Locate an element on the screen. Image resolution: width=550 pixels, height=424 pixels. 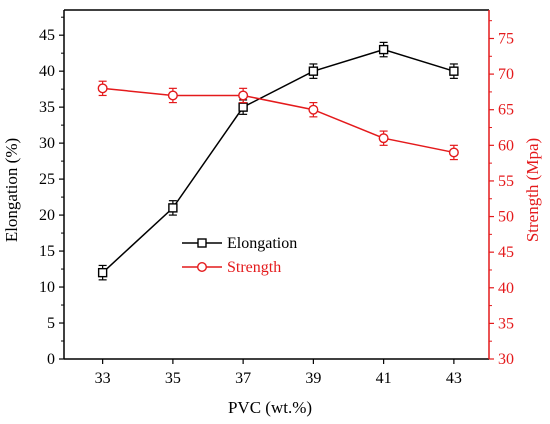
y-right-tick-label: 60 is located at coordinates (506, 145).